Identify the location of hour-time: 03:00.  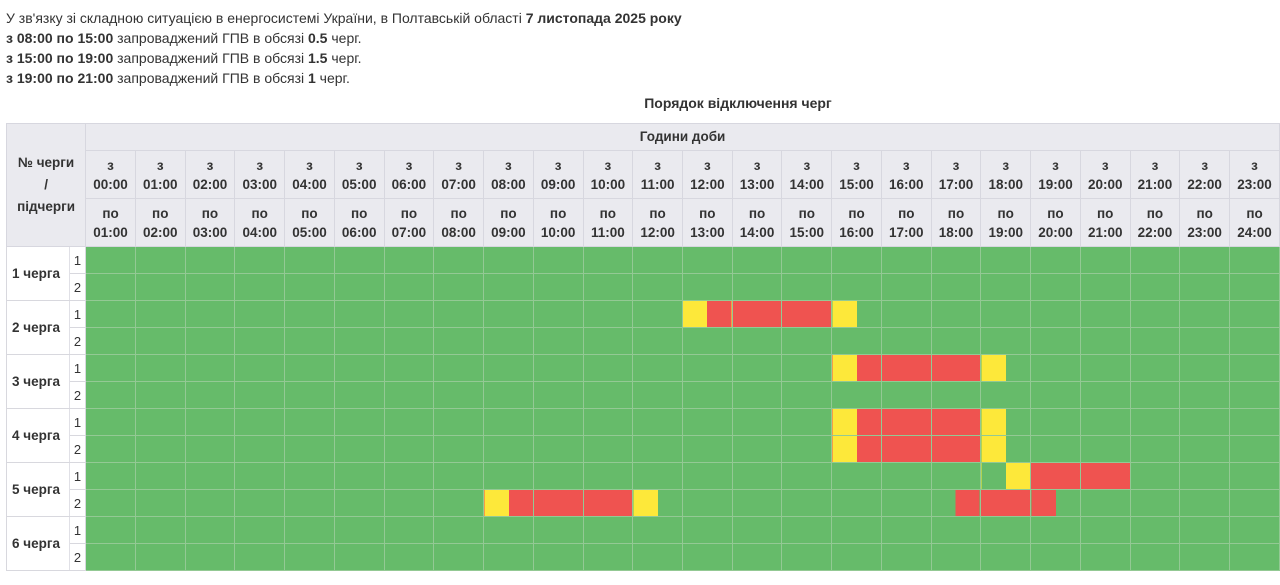
(210, 232).